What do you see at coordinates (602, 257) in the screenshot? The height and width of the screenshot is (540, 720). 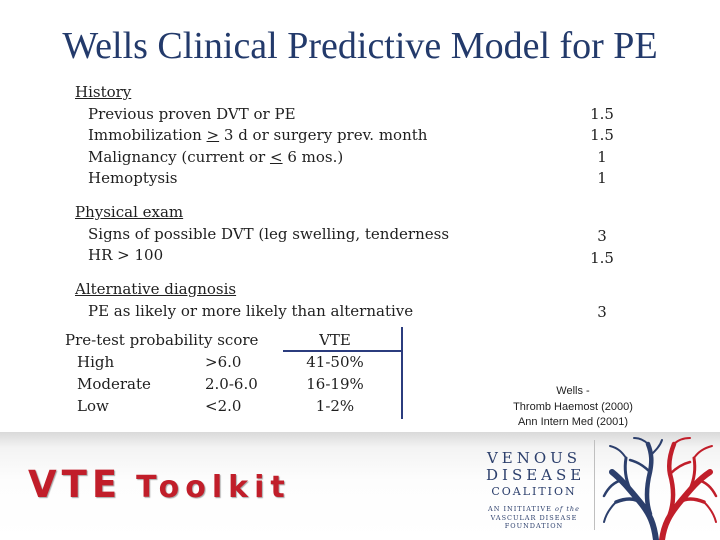 I see `points-hr: 1.5` at bounding box center [602, 257].